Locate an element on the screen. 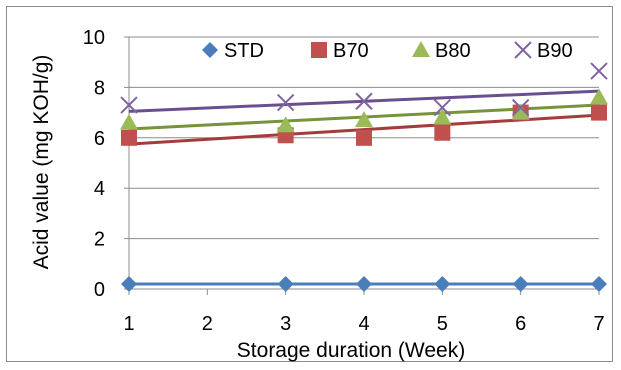 The image size is (621, 370). x-tick-label: 5 is located at coordinates (442, 324).